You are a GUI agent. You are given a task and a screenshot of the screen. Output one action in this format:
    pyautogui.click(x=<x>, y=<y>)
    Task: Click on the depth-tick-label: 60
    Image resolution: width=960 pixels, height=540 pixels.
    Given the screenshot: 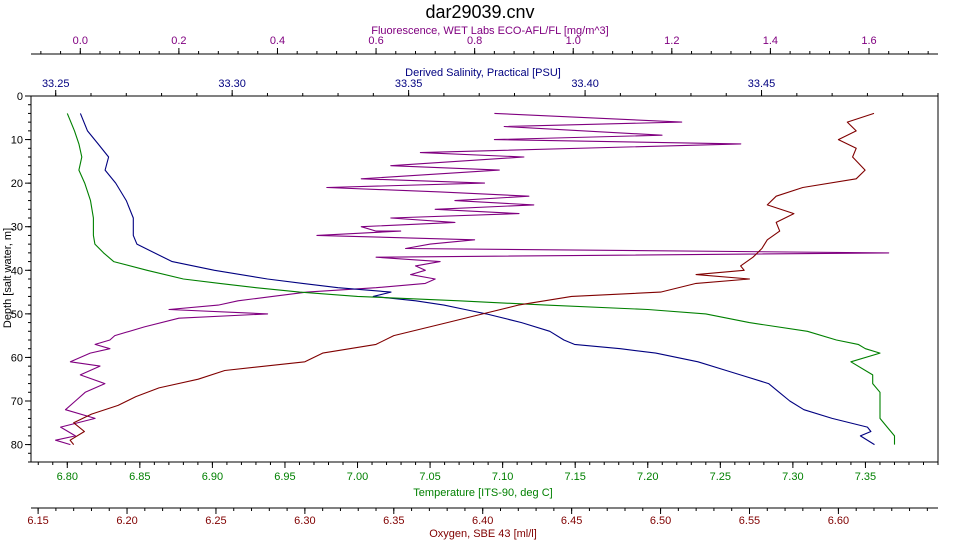 What is the action you would take?
    pyautogui.click(x=17, y=358)
    